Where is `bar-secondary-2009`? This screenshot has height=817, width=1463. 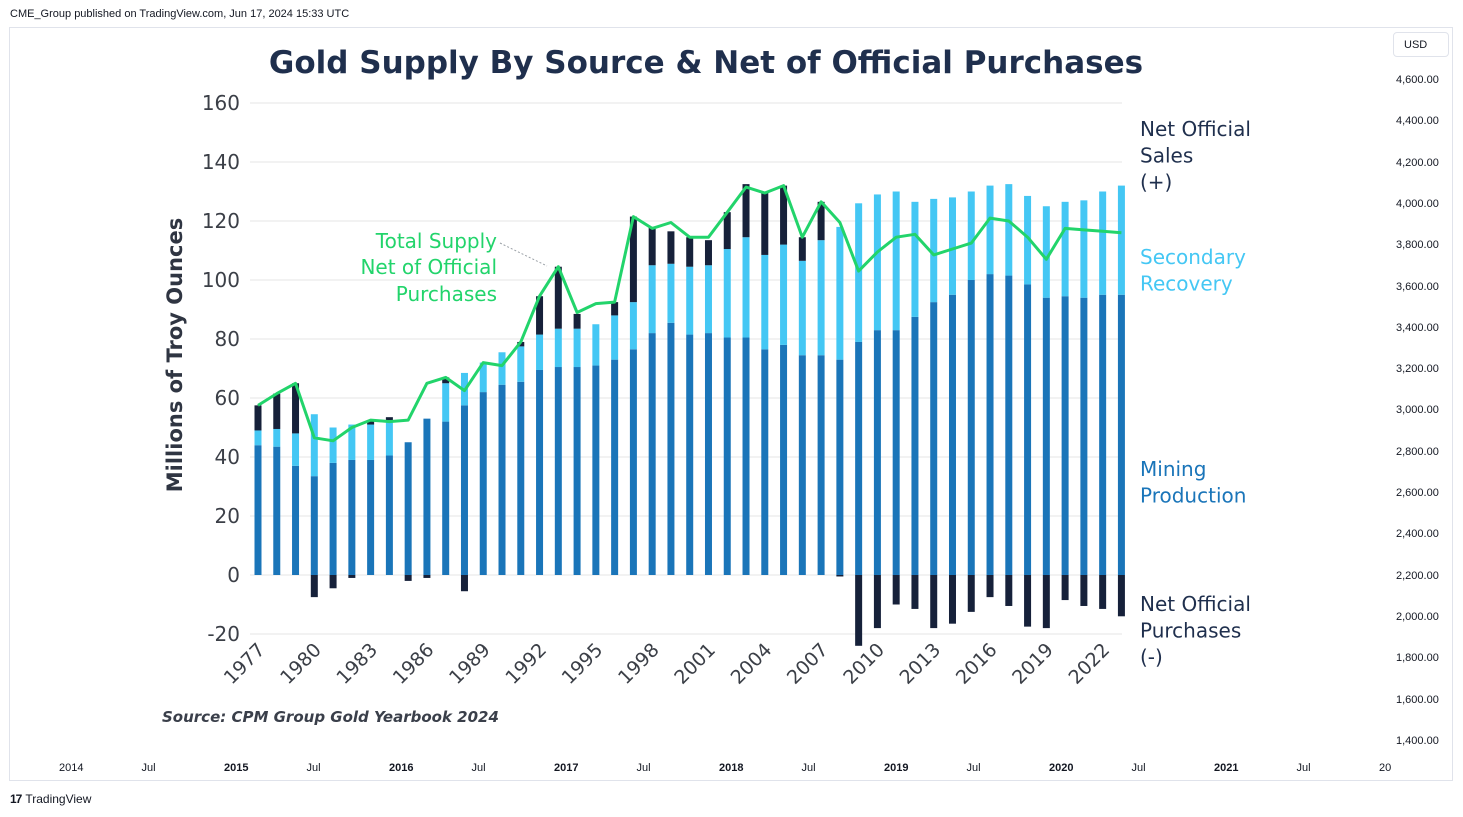
bar-secondary-2009 is located at coordinates (859, 272).